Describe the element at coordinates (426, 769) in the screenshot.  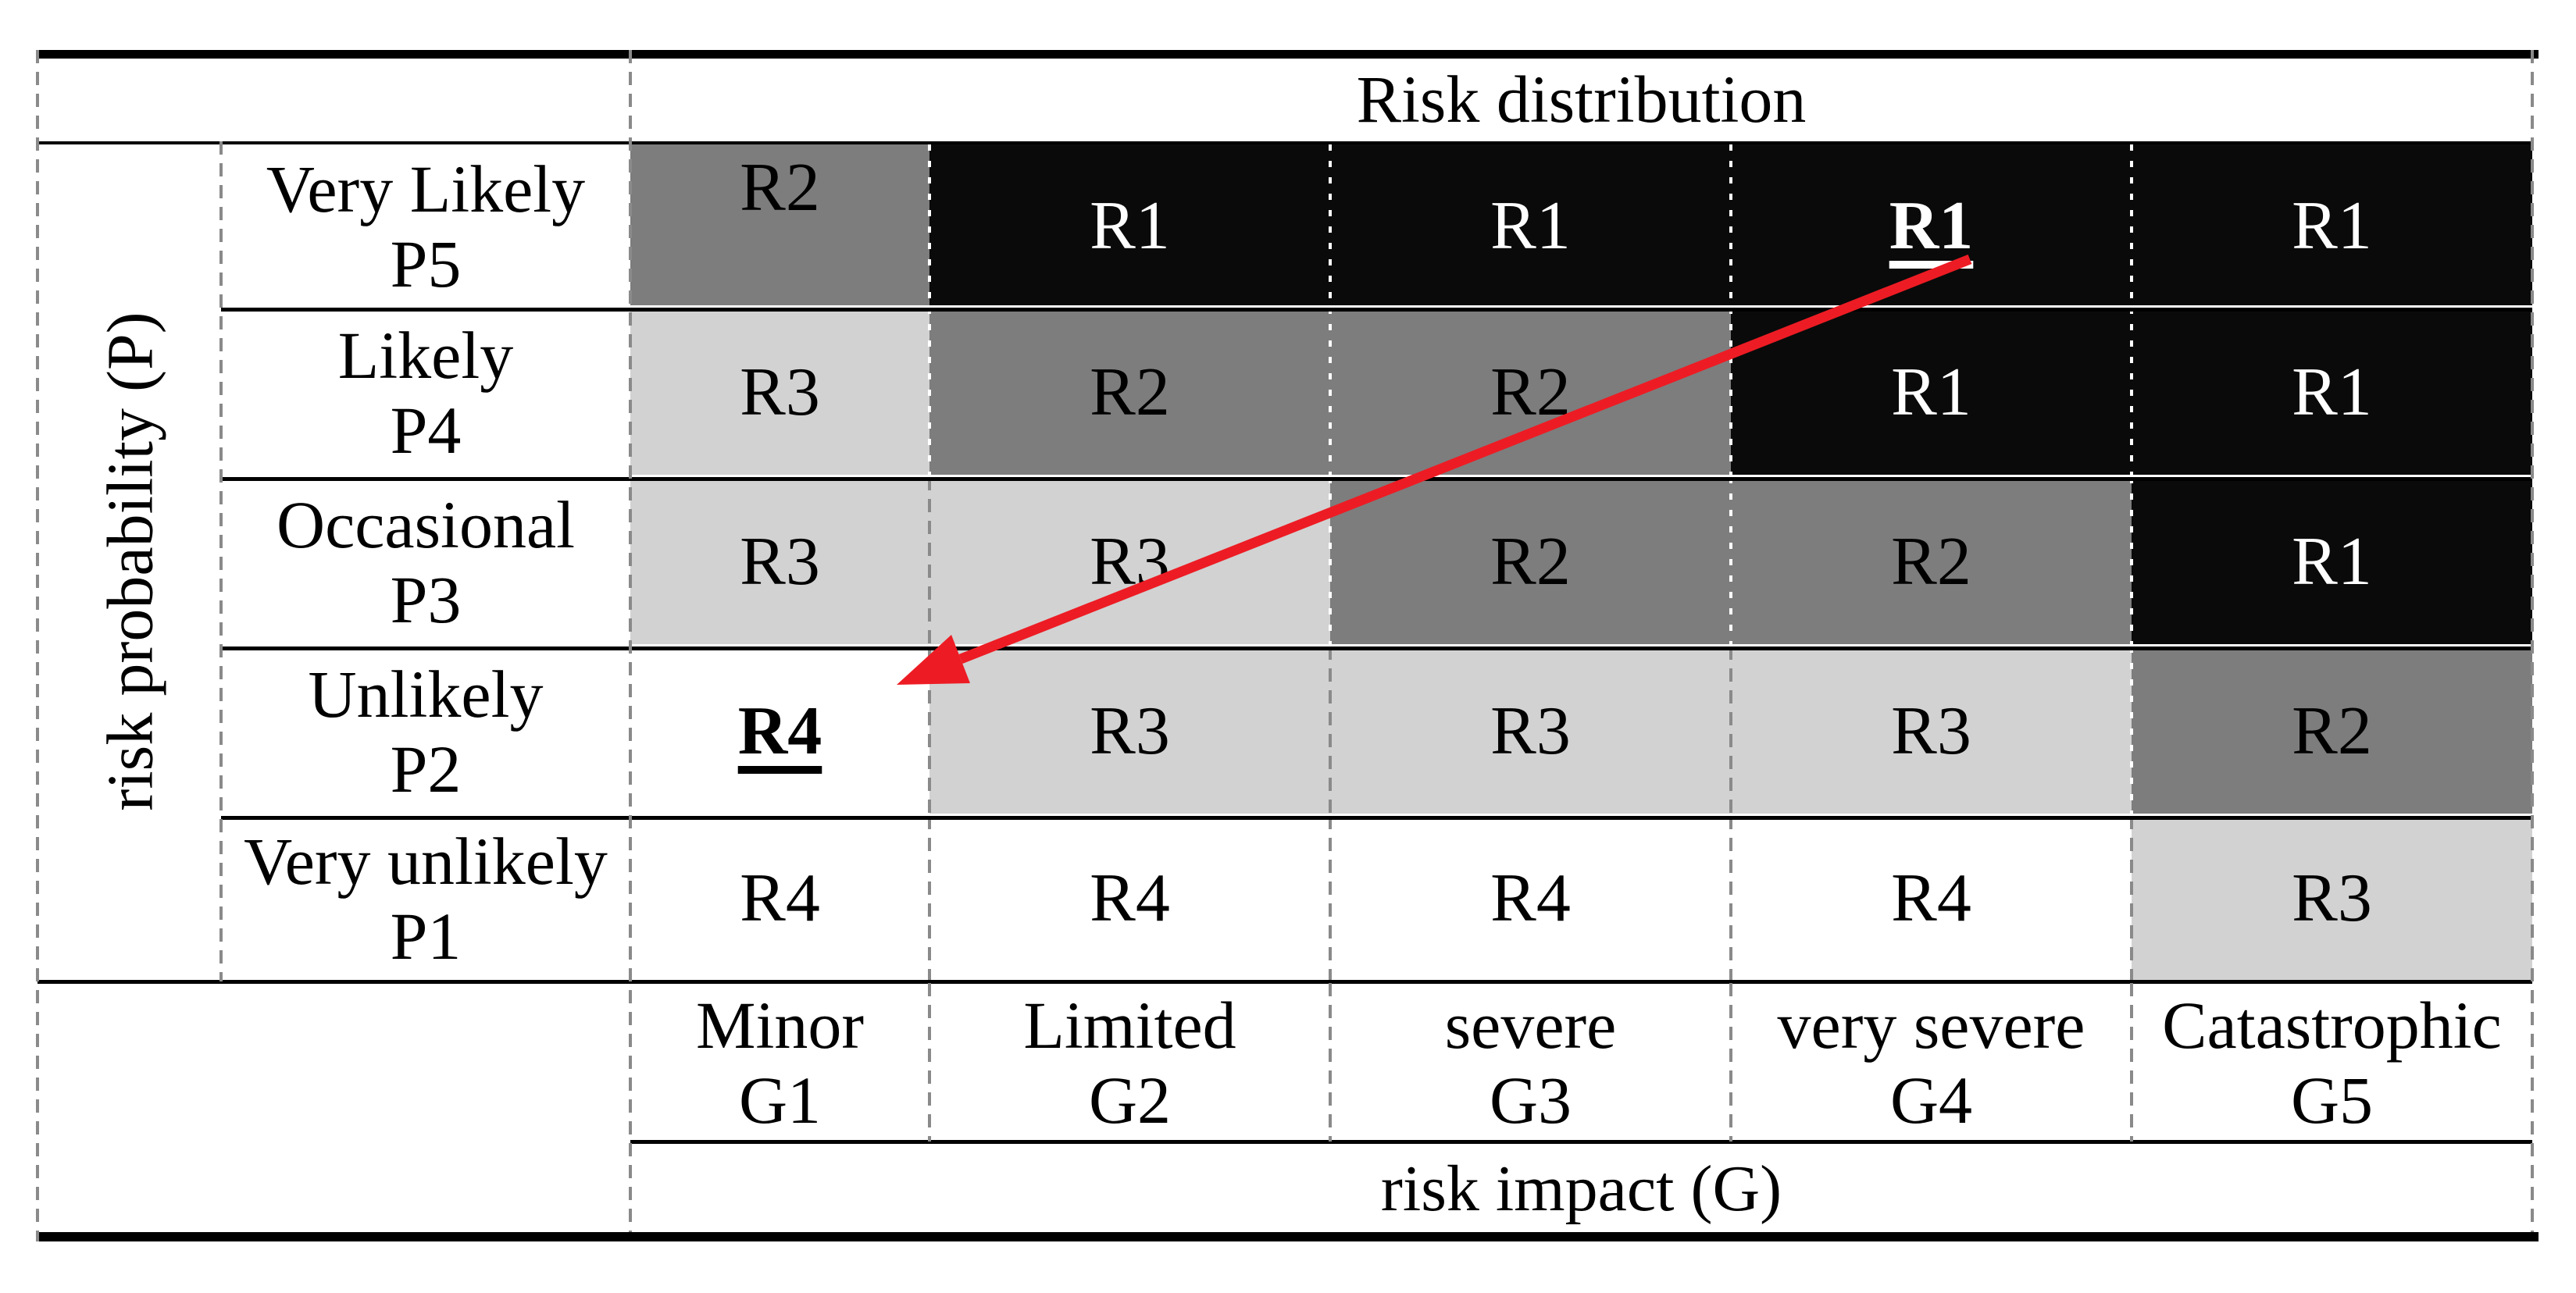
I see `row-label-code: P2` at that location.